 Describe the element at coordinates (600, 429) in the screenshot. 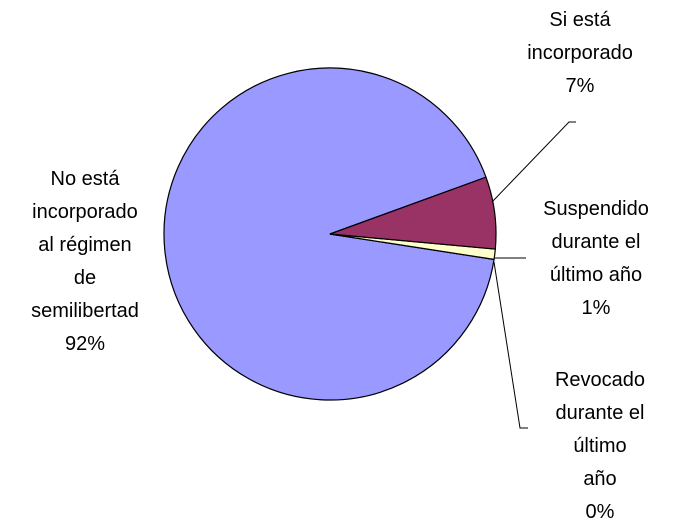

I see `category-name: Revocado durante el último año` at that location.